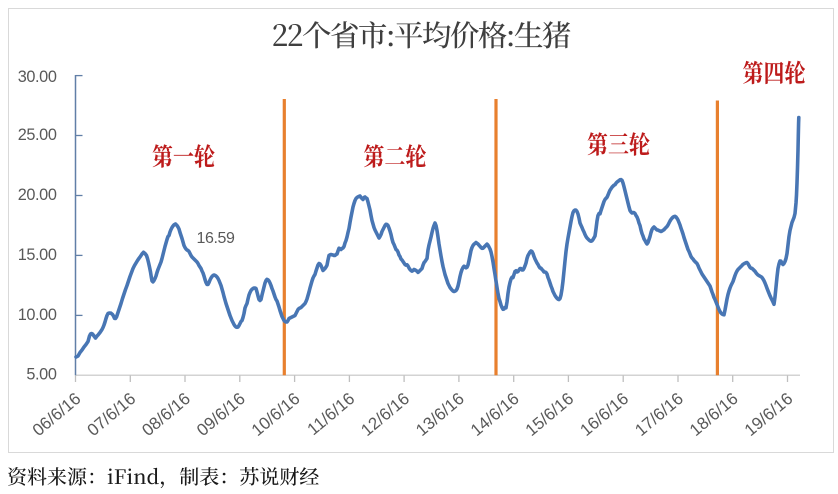  Describe the element at coordinates (37, 255) in the screenshot. I see `svg-text: 15.00` at that location.